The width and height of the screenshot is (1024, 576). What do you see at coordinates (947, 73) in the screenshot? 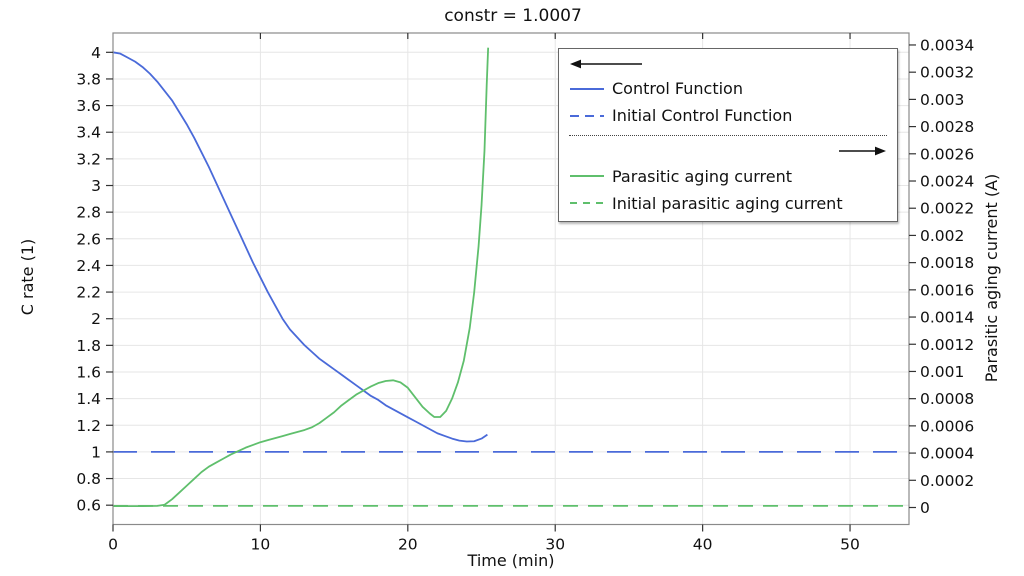
I see `right-tick-label: 0.0032` at bounding box center [947, 73].